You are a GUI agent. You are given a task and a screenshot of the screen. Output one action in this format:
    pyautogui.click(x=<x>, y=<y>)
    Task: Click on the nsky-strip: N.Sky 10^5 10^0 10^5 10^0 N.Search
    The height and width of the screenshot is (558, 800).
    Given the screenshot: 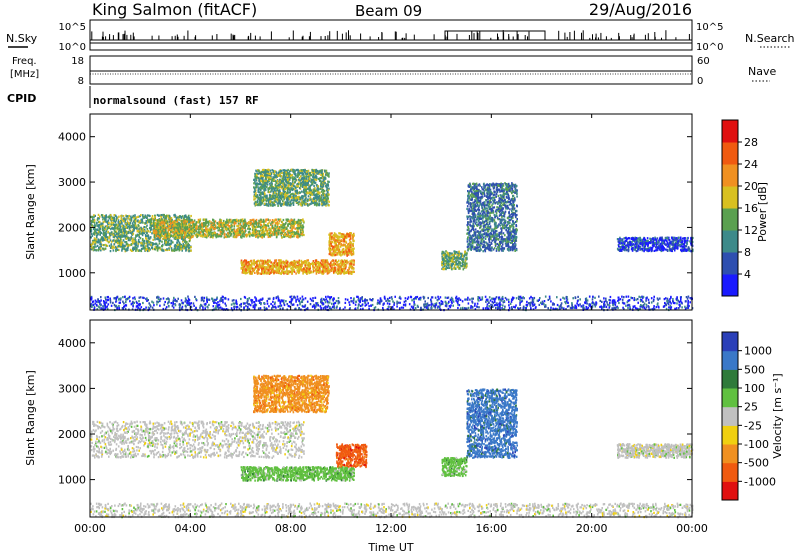 What is the action you would take?
    pyautogui.click(x=400, y=36)
    